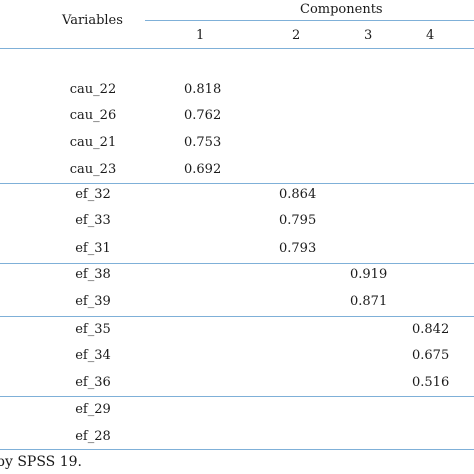  What do you see at coordinates (93, 274) in the screenshot?
I see `variable-name: ef_38` at bounding box center [93, 274].